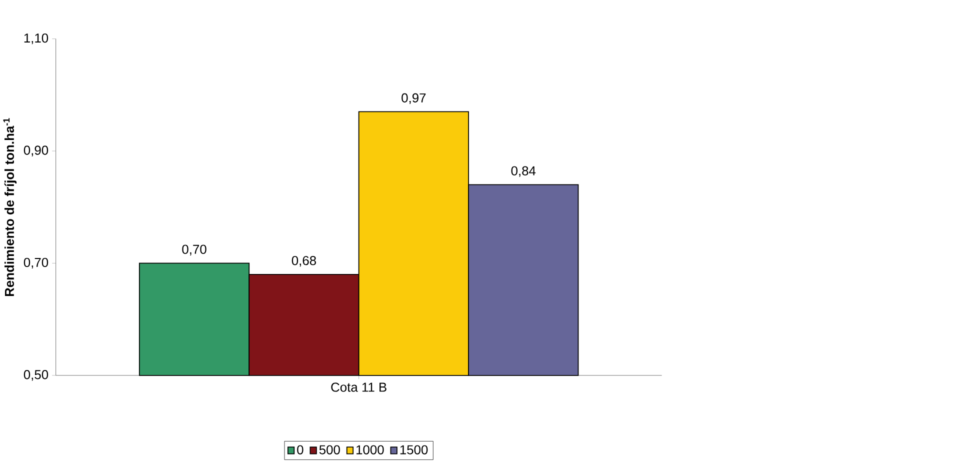  What do you see at coordinates (358, 387) in the screenshot?
I see `x-tick-label: Cota 11 B` at bounding box center [358, 387].